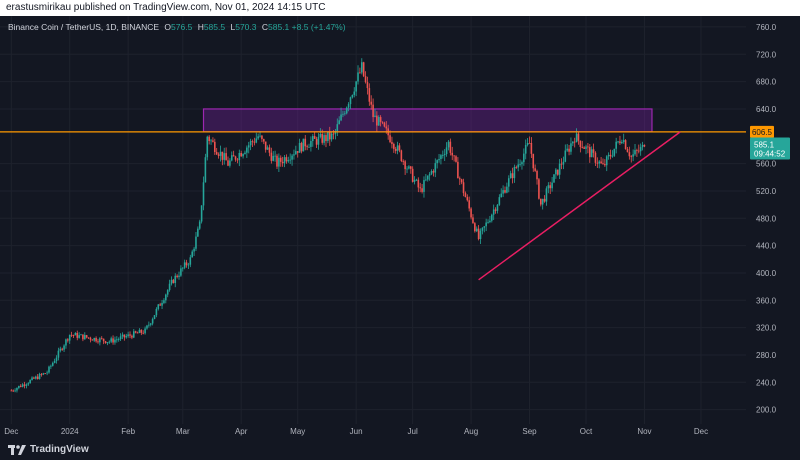 The image size is (800, 460). What do you see at coordinates (241, 431) in the screenshot?
I see `x-tick-label: Apr` at bounding box center [241, 431].